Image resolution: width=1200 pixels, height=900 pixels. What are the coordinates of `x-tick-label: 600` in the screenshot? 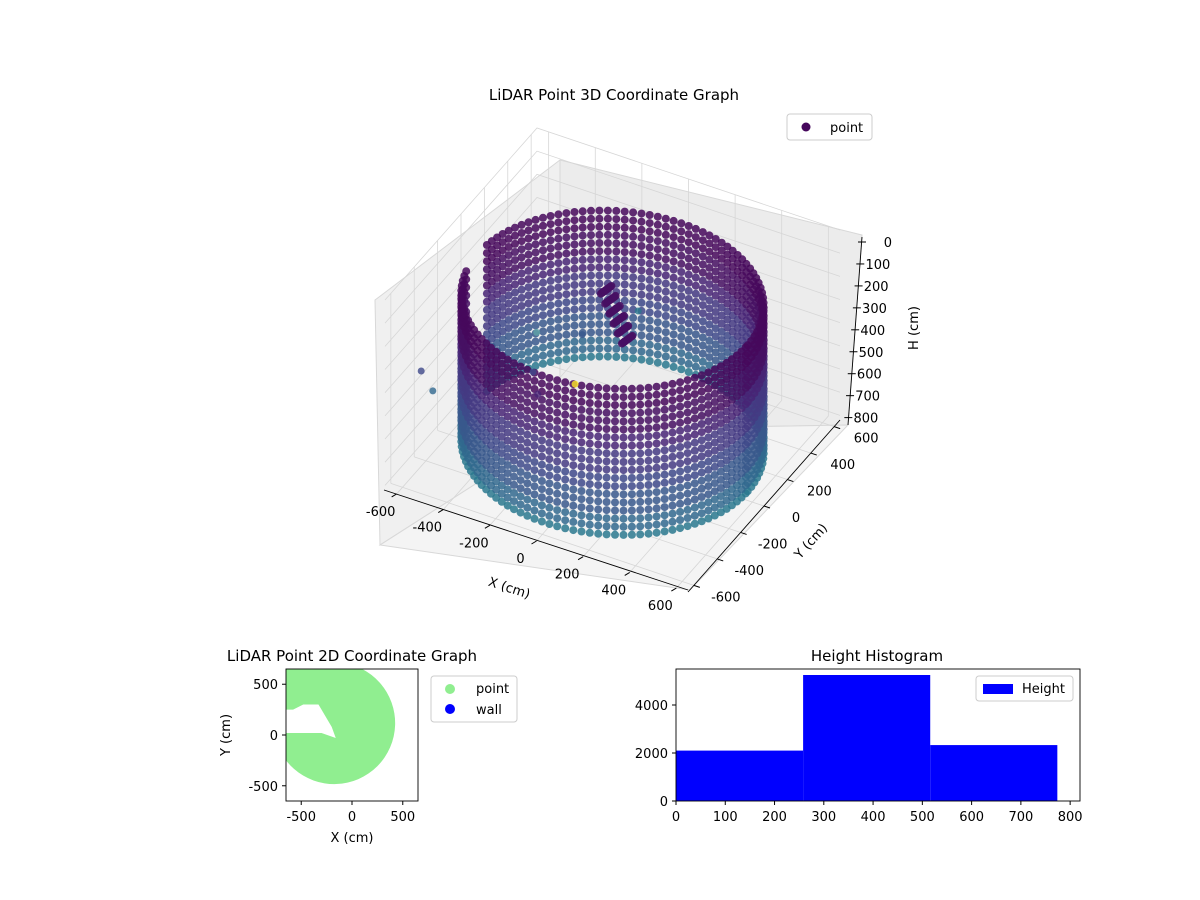 It's located at (660, 606).